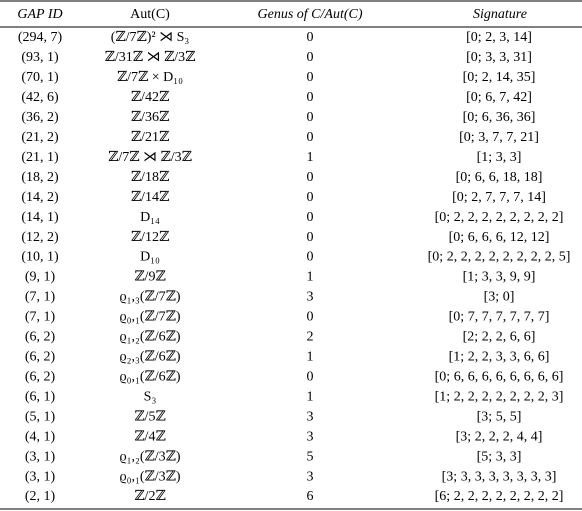  Describe the element at coordinates (499, 337) in the screenshot. I see `signature: [2; 2, 2, 6, 6]` at that location.